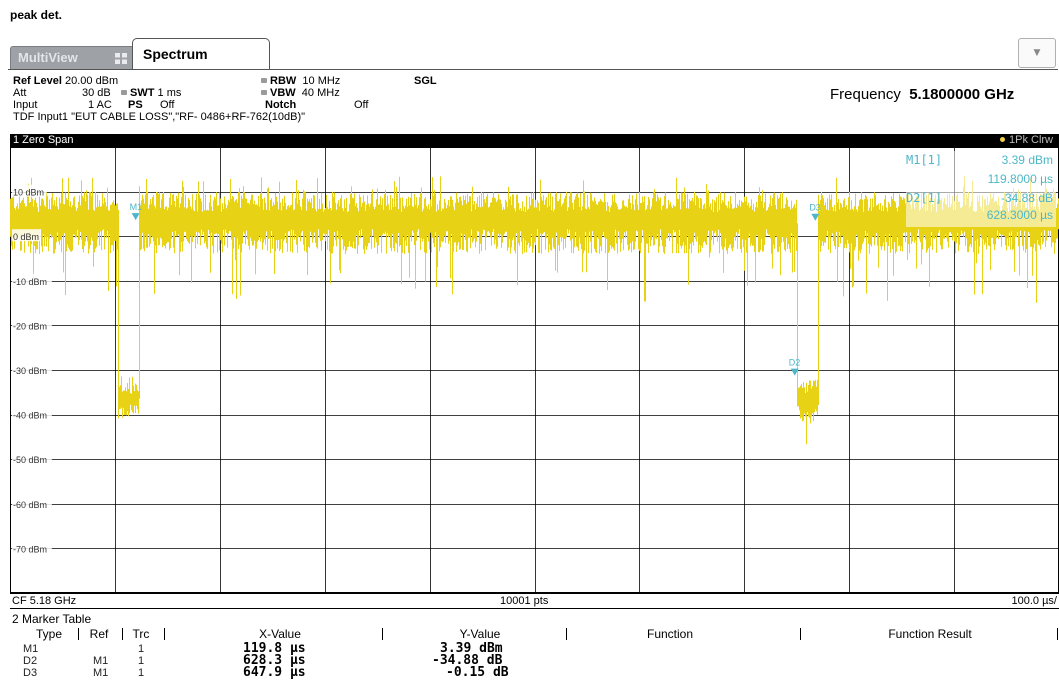 The image size is (1059, 690). I want to click on y-tick-label: 0 dBm, so click(26, 237).